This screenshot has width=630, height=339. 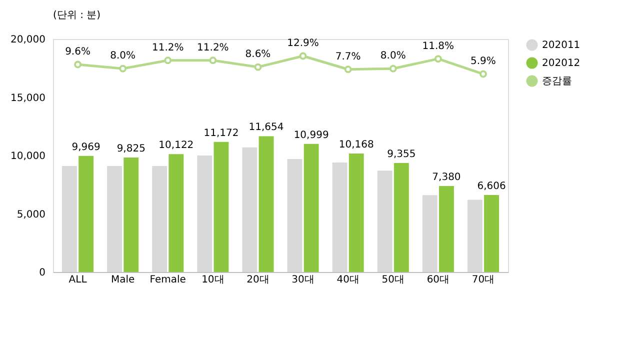 I want to click on y-tick-label: 5,000, so click(x=31, y=214).